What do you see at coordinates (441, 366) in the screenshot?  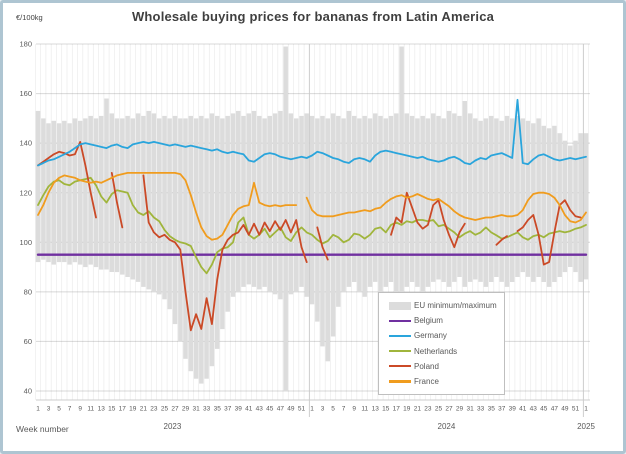 I see `legend-item-poland: Poland` at bounding box center [441, 366].